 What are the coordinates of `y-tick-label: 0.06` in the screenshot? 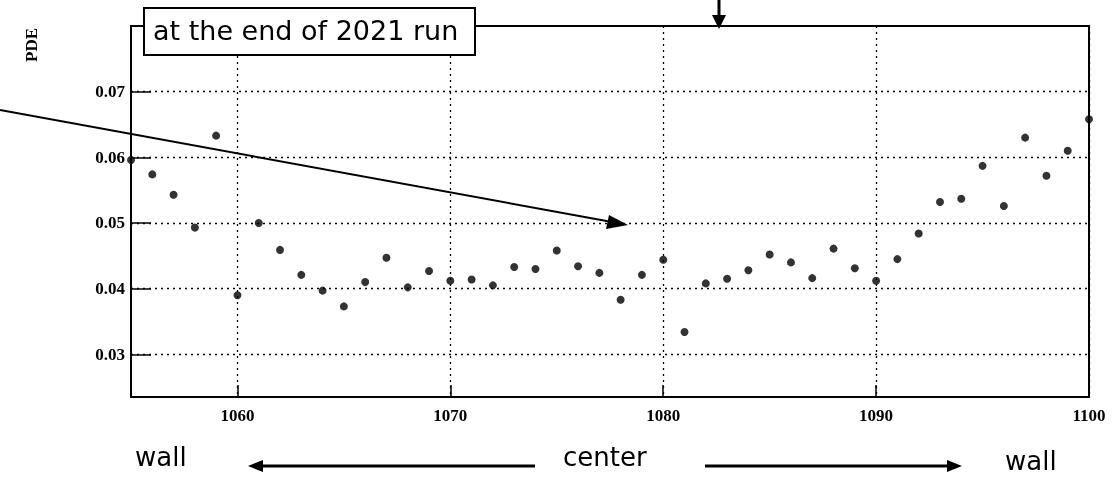 It's located at (110, 157).